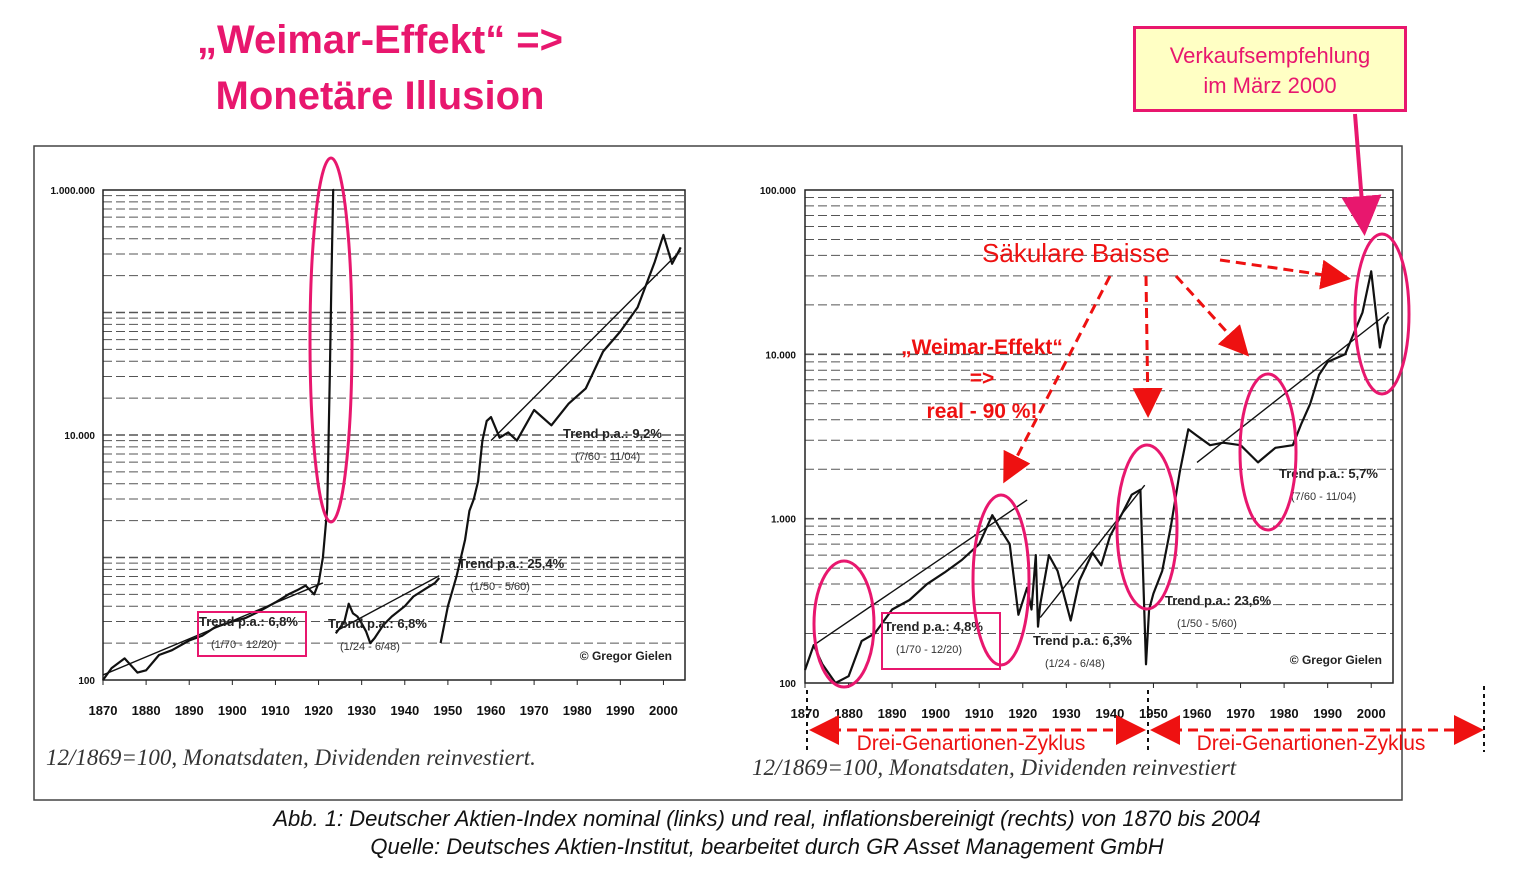 This screenshot has height=876, width=1534. Describe the element at coordinates (612, 433) in the screenshot. I see `trend-label-text: Trend p.a.: 9,2%` at that location.